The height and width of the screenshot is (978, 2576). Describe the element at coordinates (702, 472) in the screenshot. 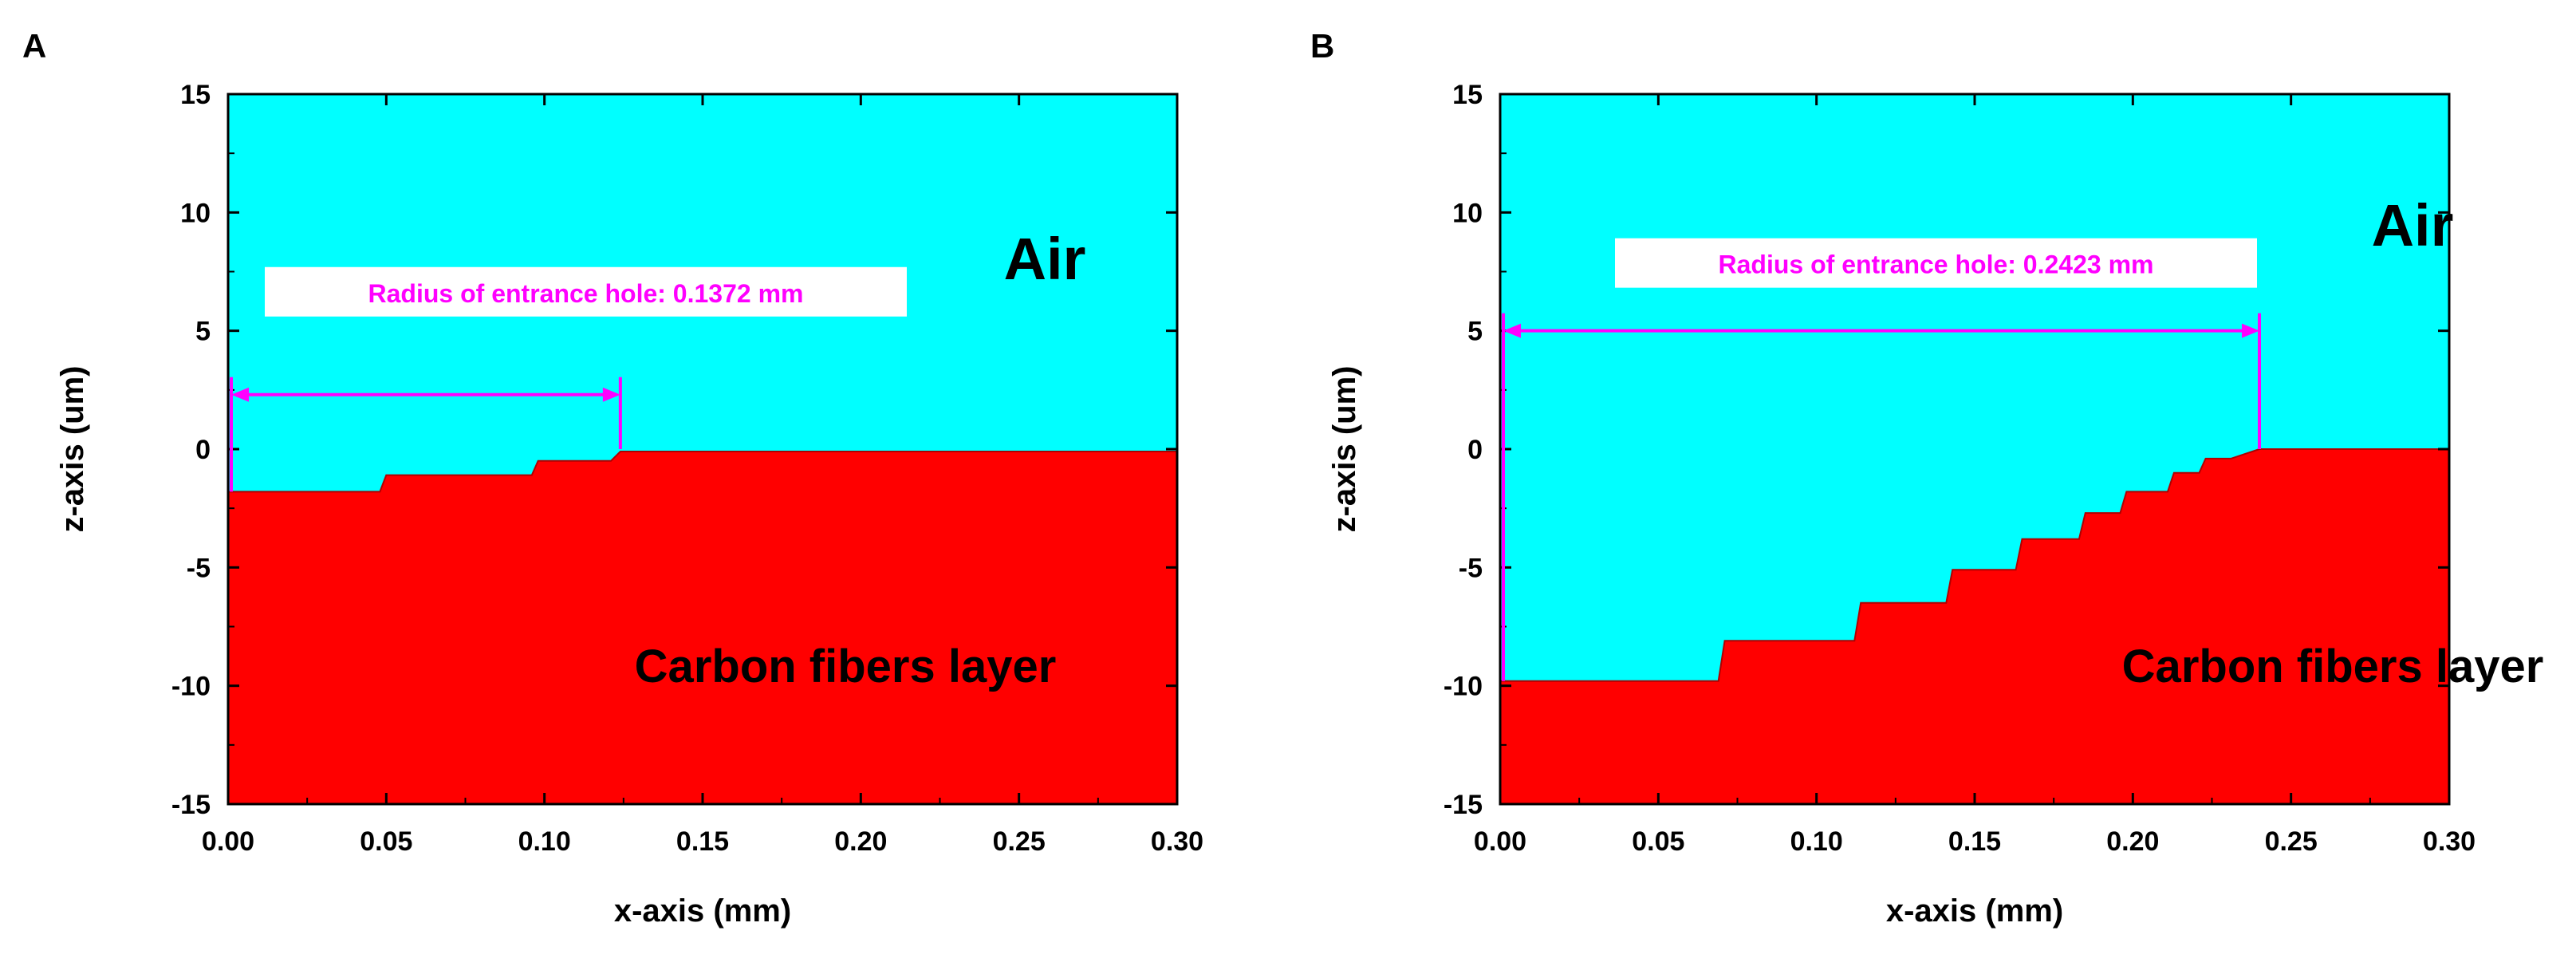

I see `chart-a-surface-profile-line` at that location.